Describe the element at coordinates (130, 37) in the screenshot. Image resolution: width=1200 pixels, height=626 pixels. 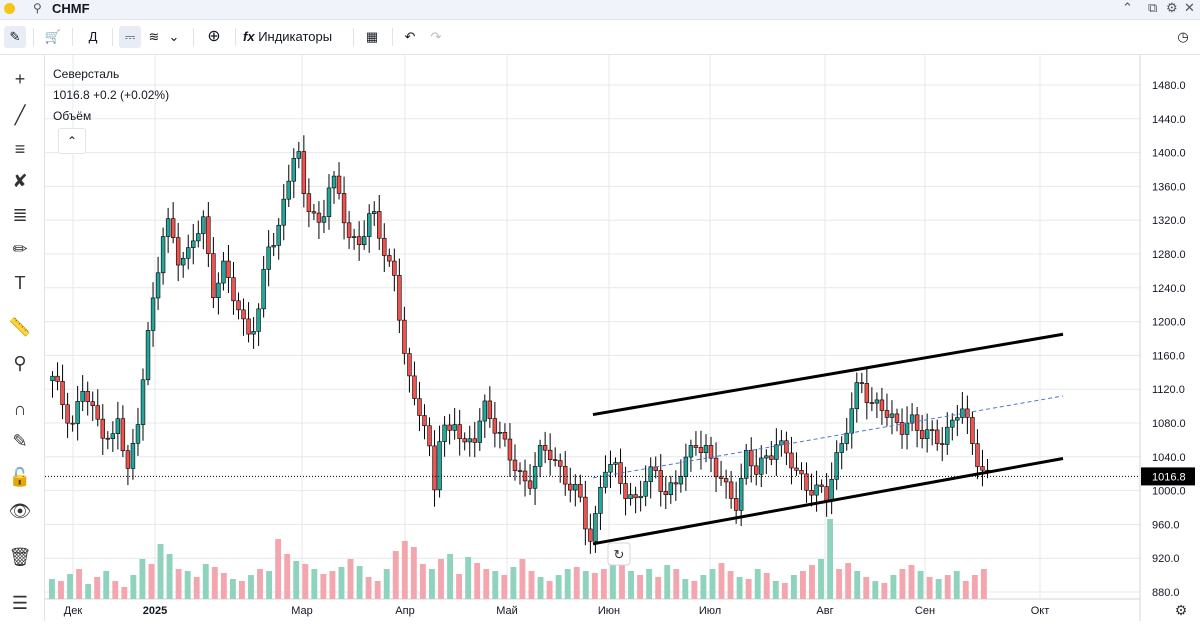
I see `candles-icon: ⎓` at that location.